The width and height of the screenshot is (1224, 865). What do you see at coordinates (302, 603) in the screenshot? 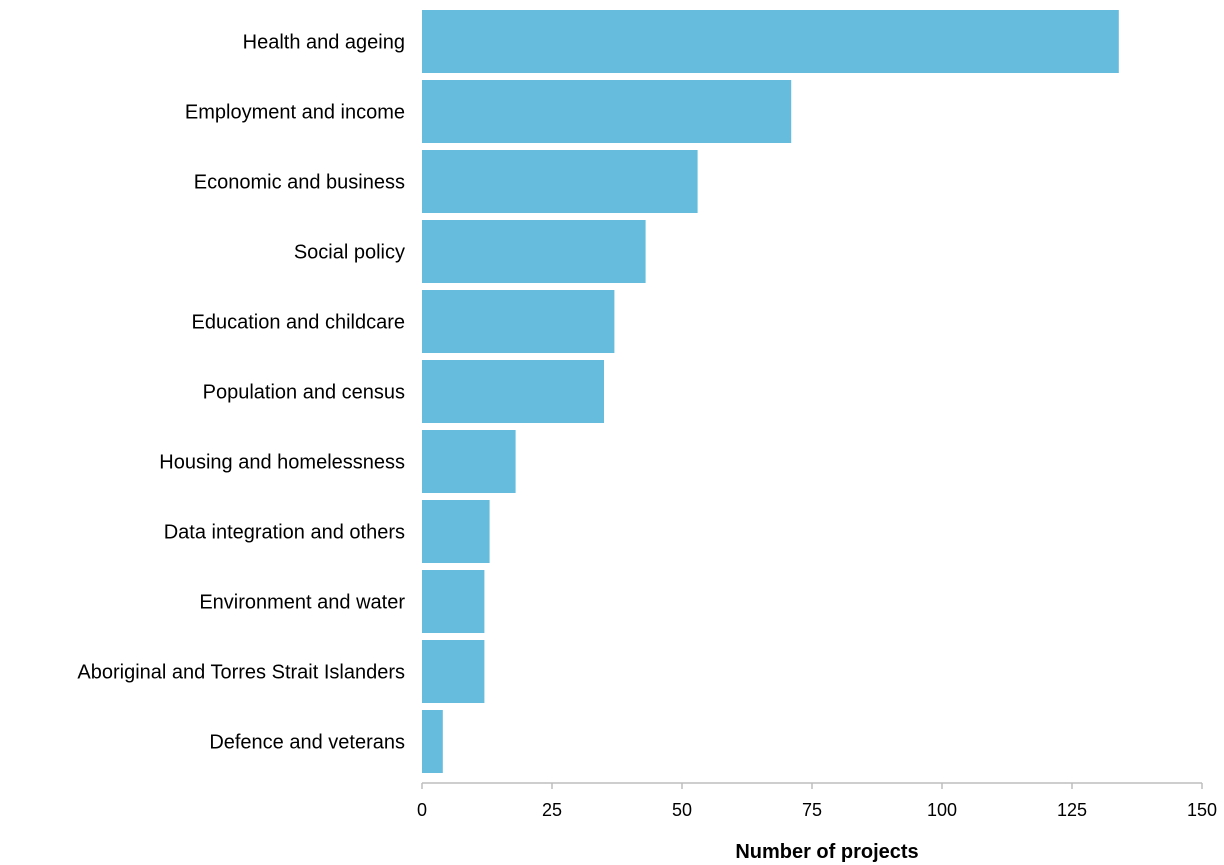
I see `category-label: Environment and water` at bounding box center [302, 603].